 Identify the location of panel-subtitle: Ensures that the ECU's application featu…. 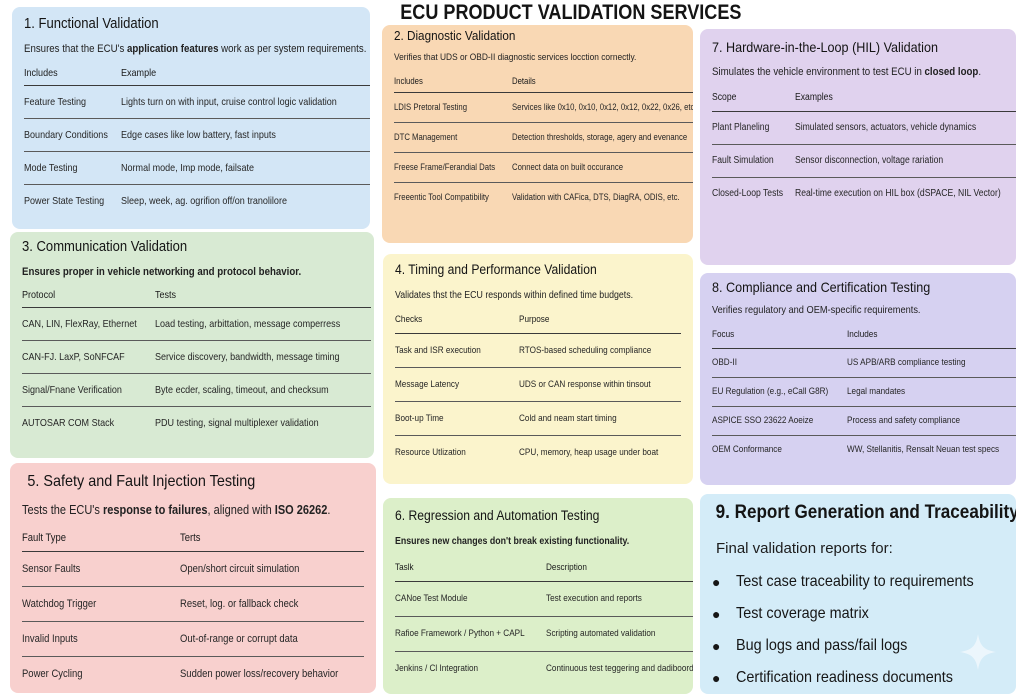
(195, 49).